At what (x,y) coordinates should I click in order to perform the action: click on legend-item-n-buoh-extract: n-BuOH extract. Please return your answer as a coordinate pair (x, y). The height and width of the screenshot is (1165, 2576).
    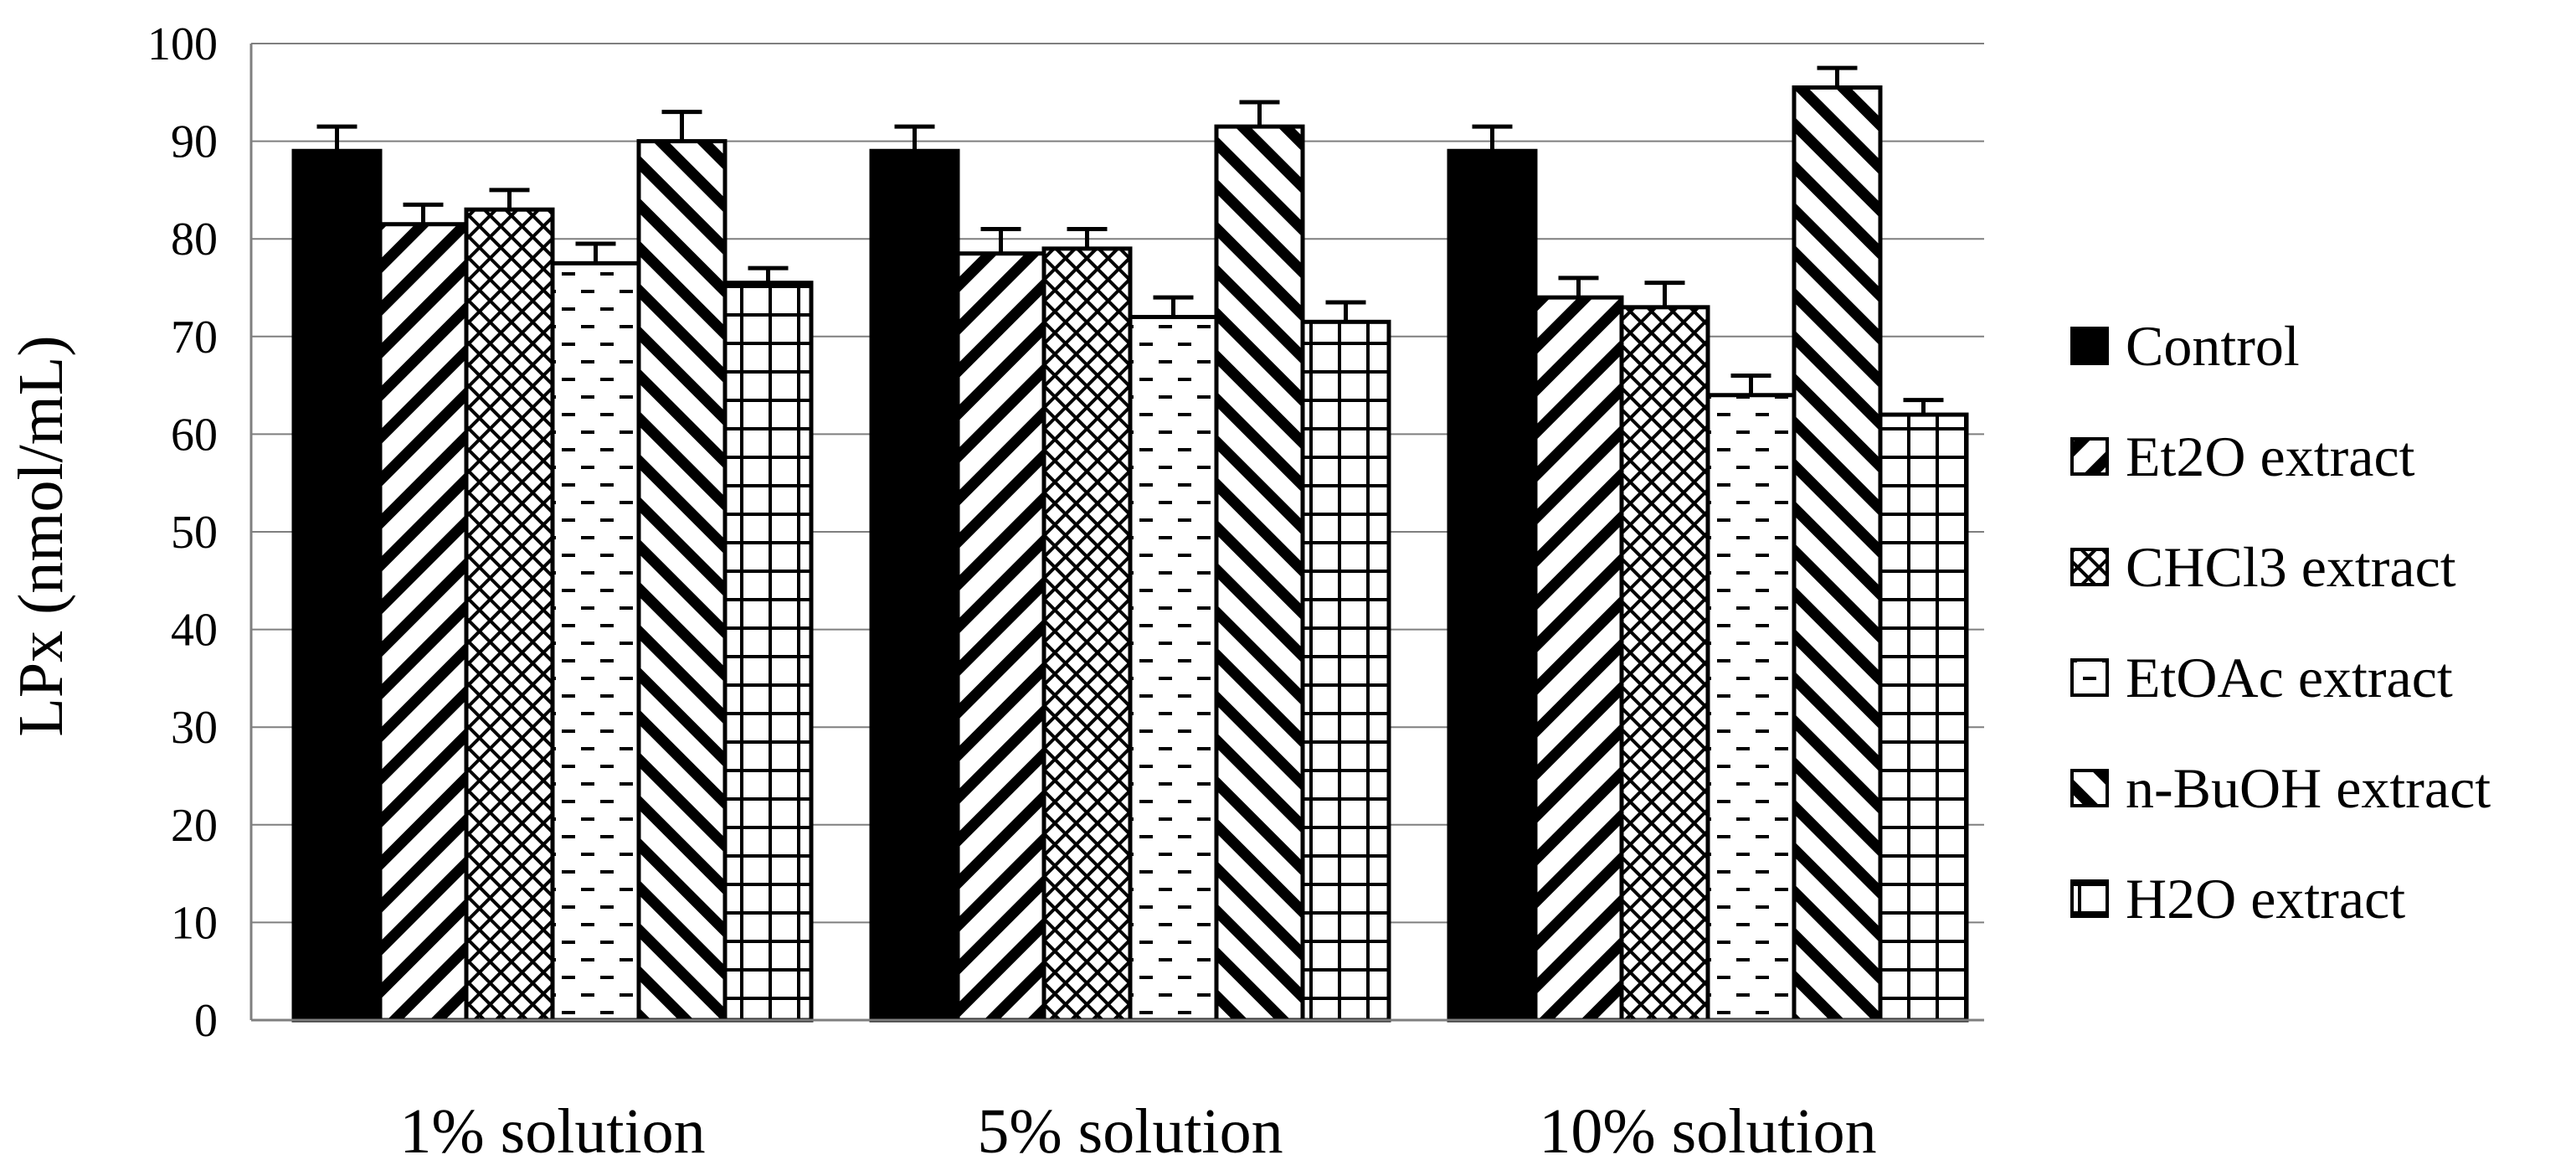
    Looking at the image, I should click on (2281, 788).